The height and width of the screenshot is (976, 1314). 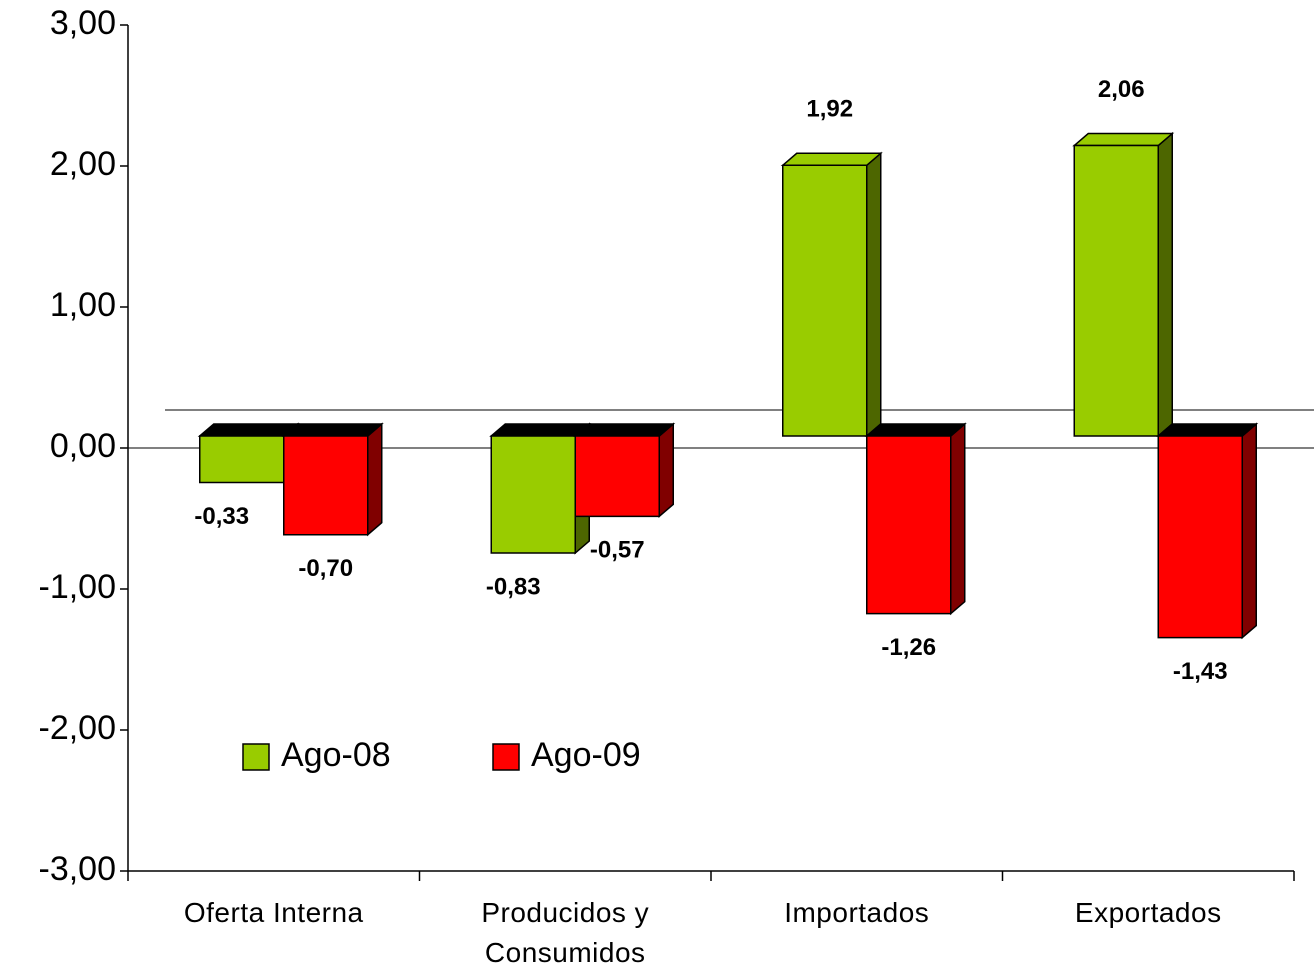 I want to click on y-tick-label: -1,00, so click(x=78, y=587).